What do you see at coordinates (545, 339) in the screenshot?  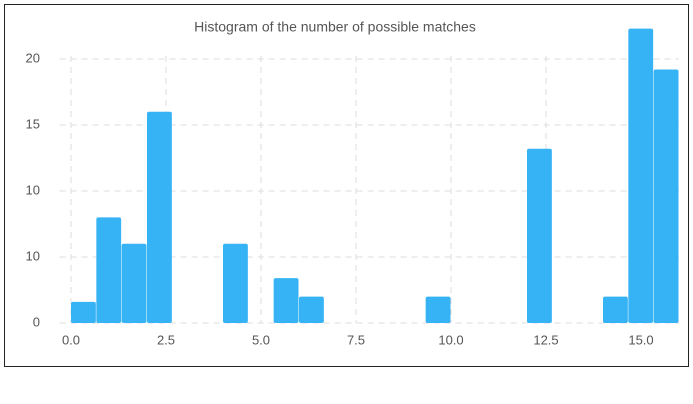 I see `x-tick-label: 12.5` at bounding box center [545, 339].